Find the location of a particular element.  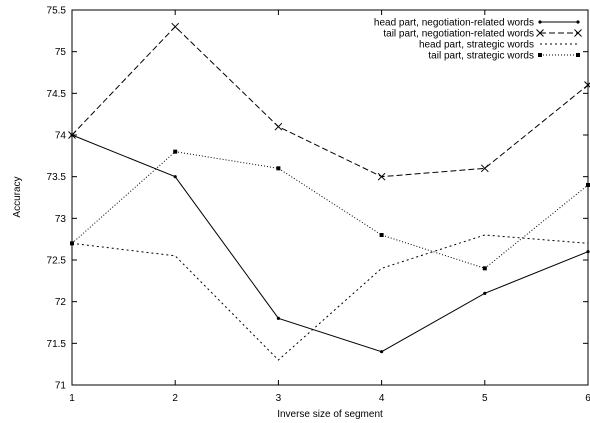

y-tick-label: 74.5 is located at coordinates (57, 94).